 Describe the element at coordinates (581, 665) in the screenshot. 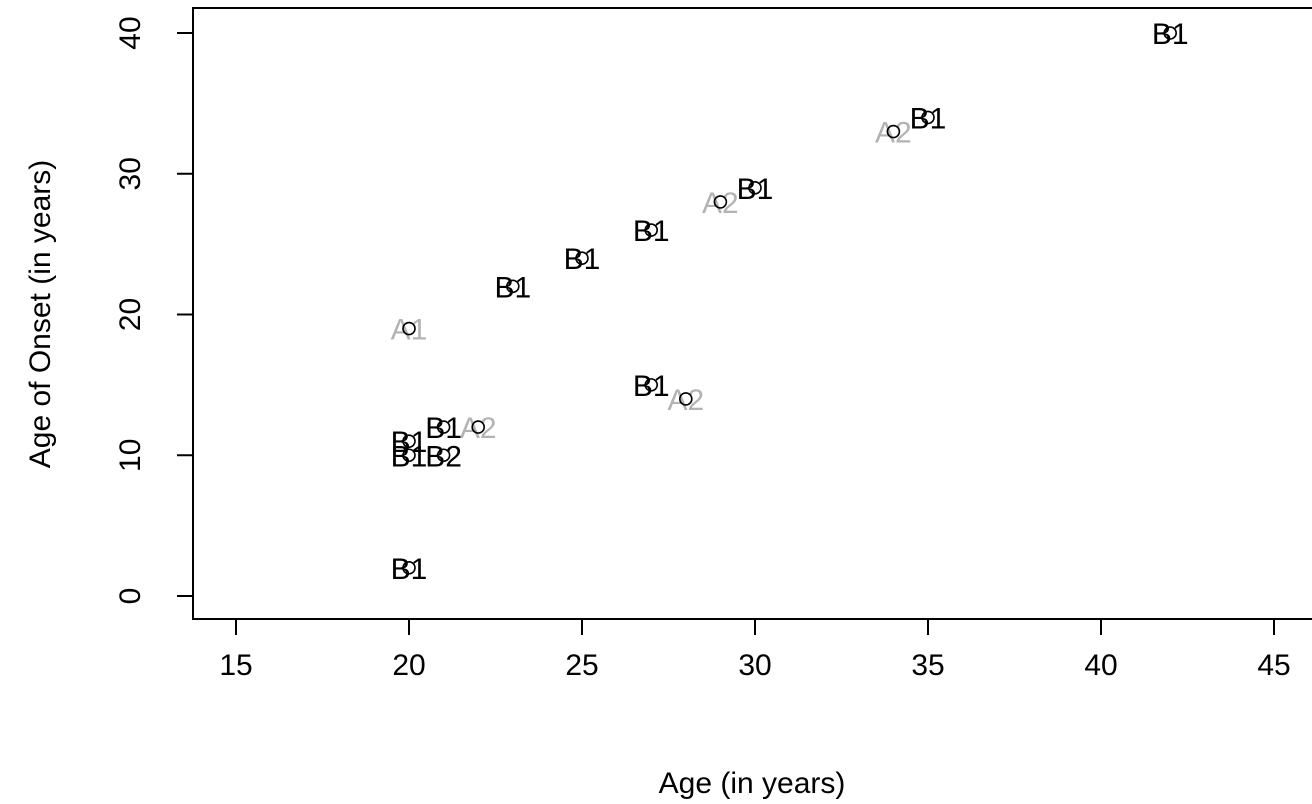

I see `x-tick-label: 25` at that location.